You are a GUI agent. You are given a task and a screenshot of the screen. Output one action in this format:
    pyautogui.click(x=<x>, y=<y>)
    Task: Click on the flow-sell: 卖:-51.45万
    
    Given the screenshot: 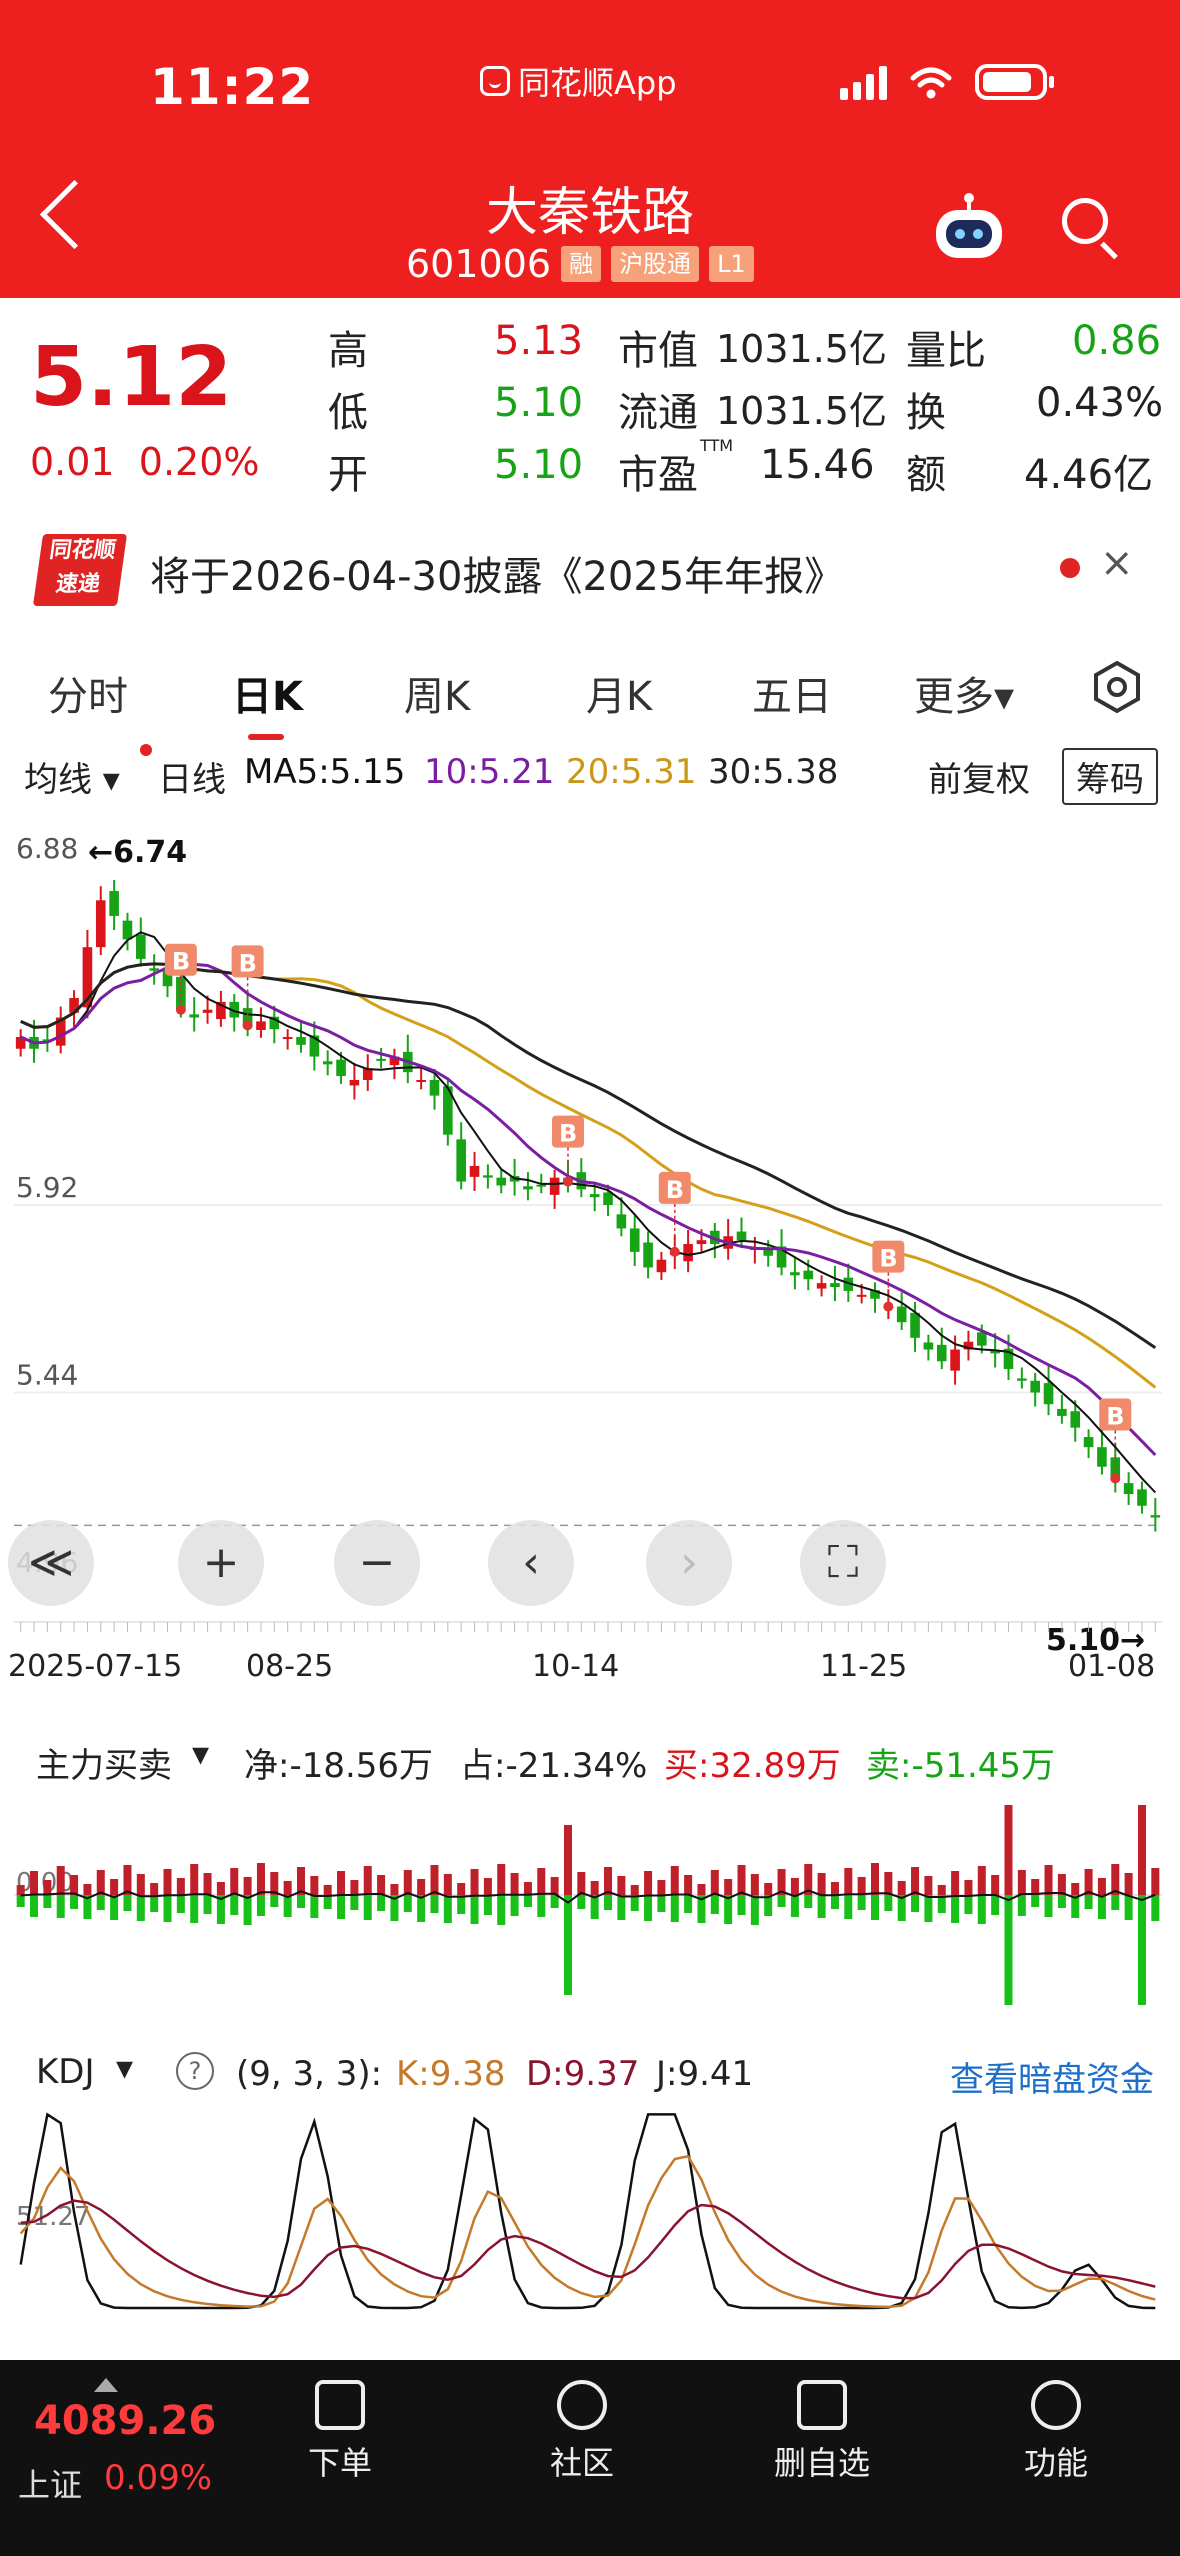 What is the action you would take?
    pyautogui.click(x=961, y=1766)
    